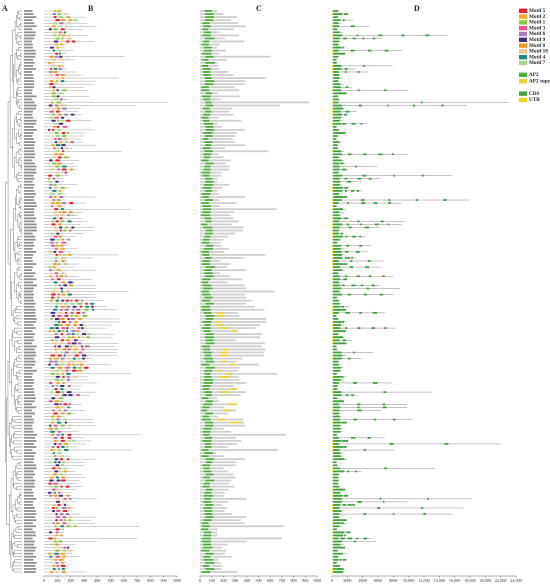  Describe the element at coordinates (200, 580) in the screenshot. I see `axis-c-tick-label: 0` at that location.